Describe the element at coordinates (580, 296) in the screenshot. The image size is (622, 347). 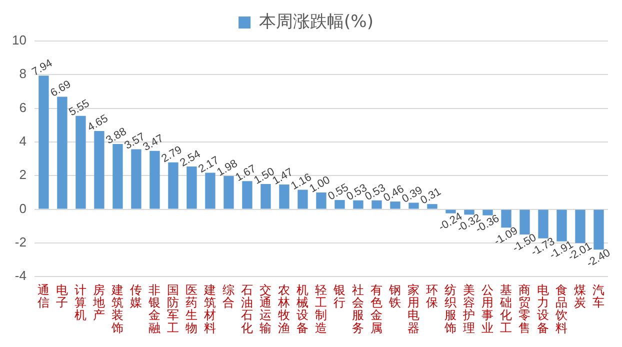
I see `x-tick-label: 煤炭` at that location.